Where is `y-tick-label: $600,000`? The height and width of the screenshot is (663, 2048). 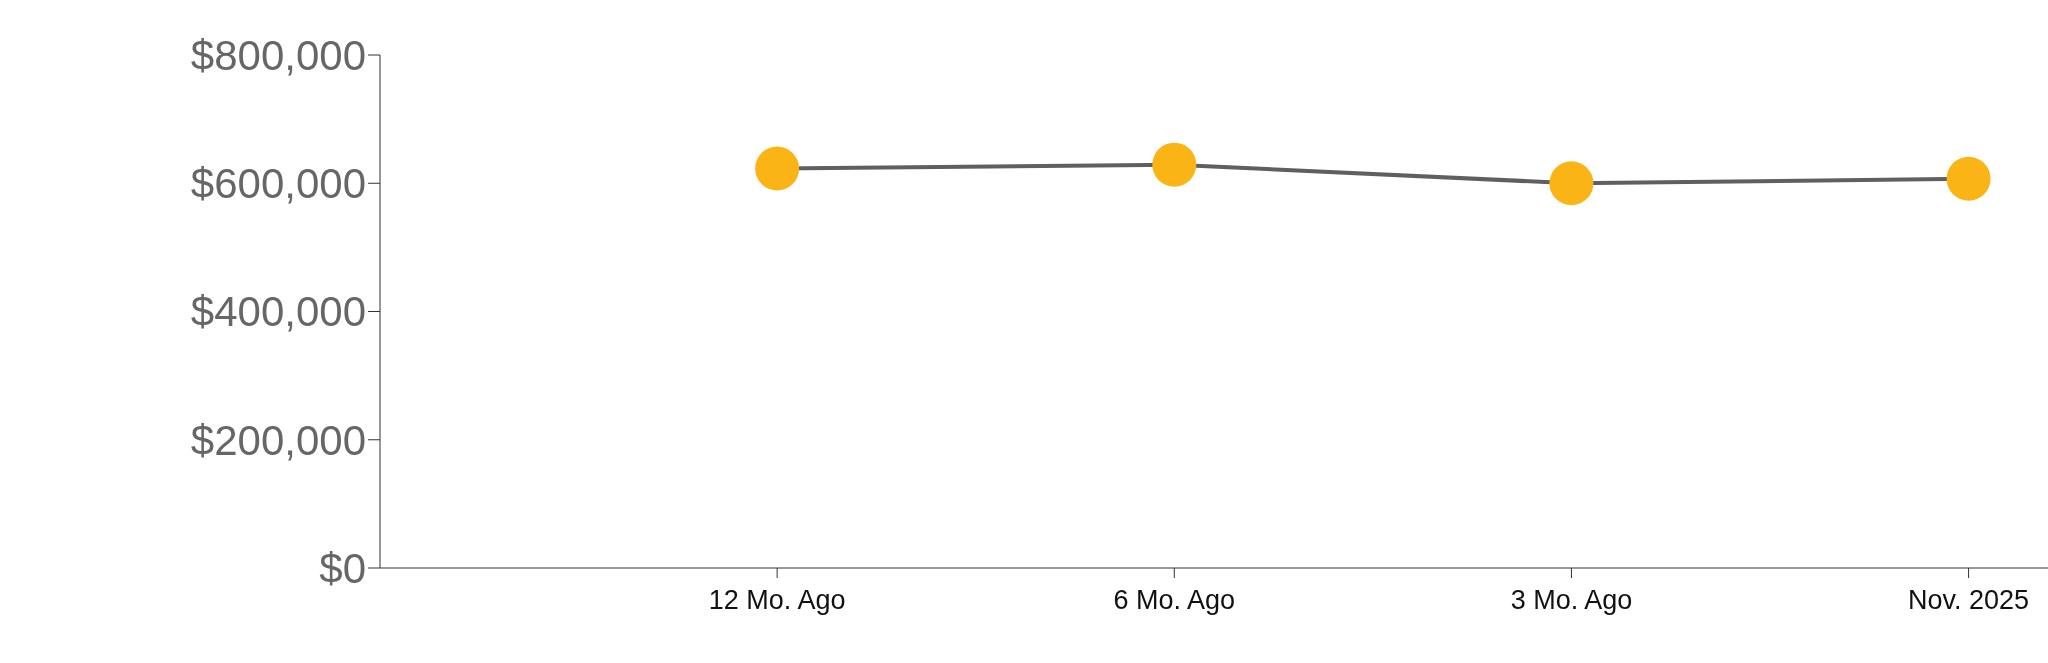
y-tick-label: $600,000 is located at coordinates (278, 184).